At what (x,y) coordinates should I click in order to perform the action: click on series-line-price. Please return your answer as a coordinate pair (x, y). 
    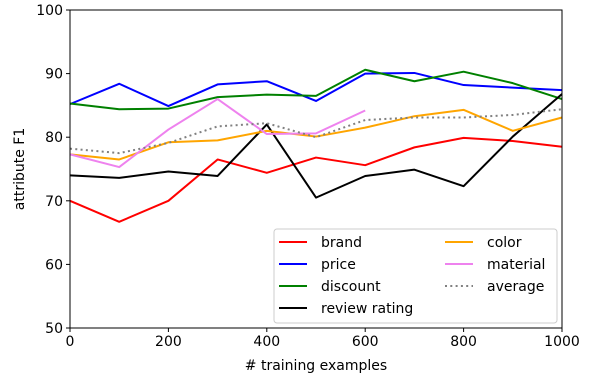
    Looking at the image, I should click on (316, 89).